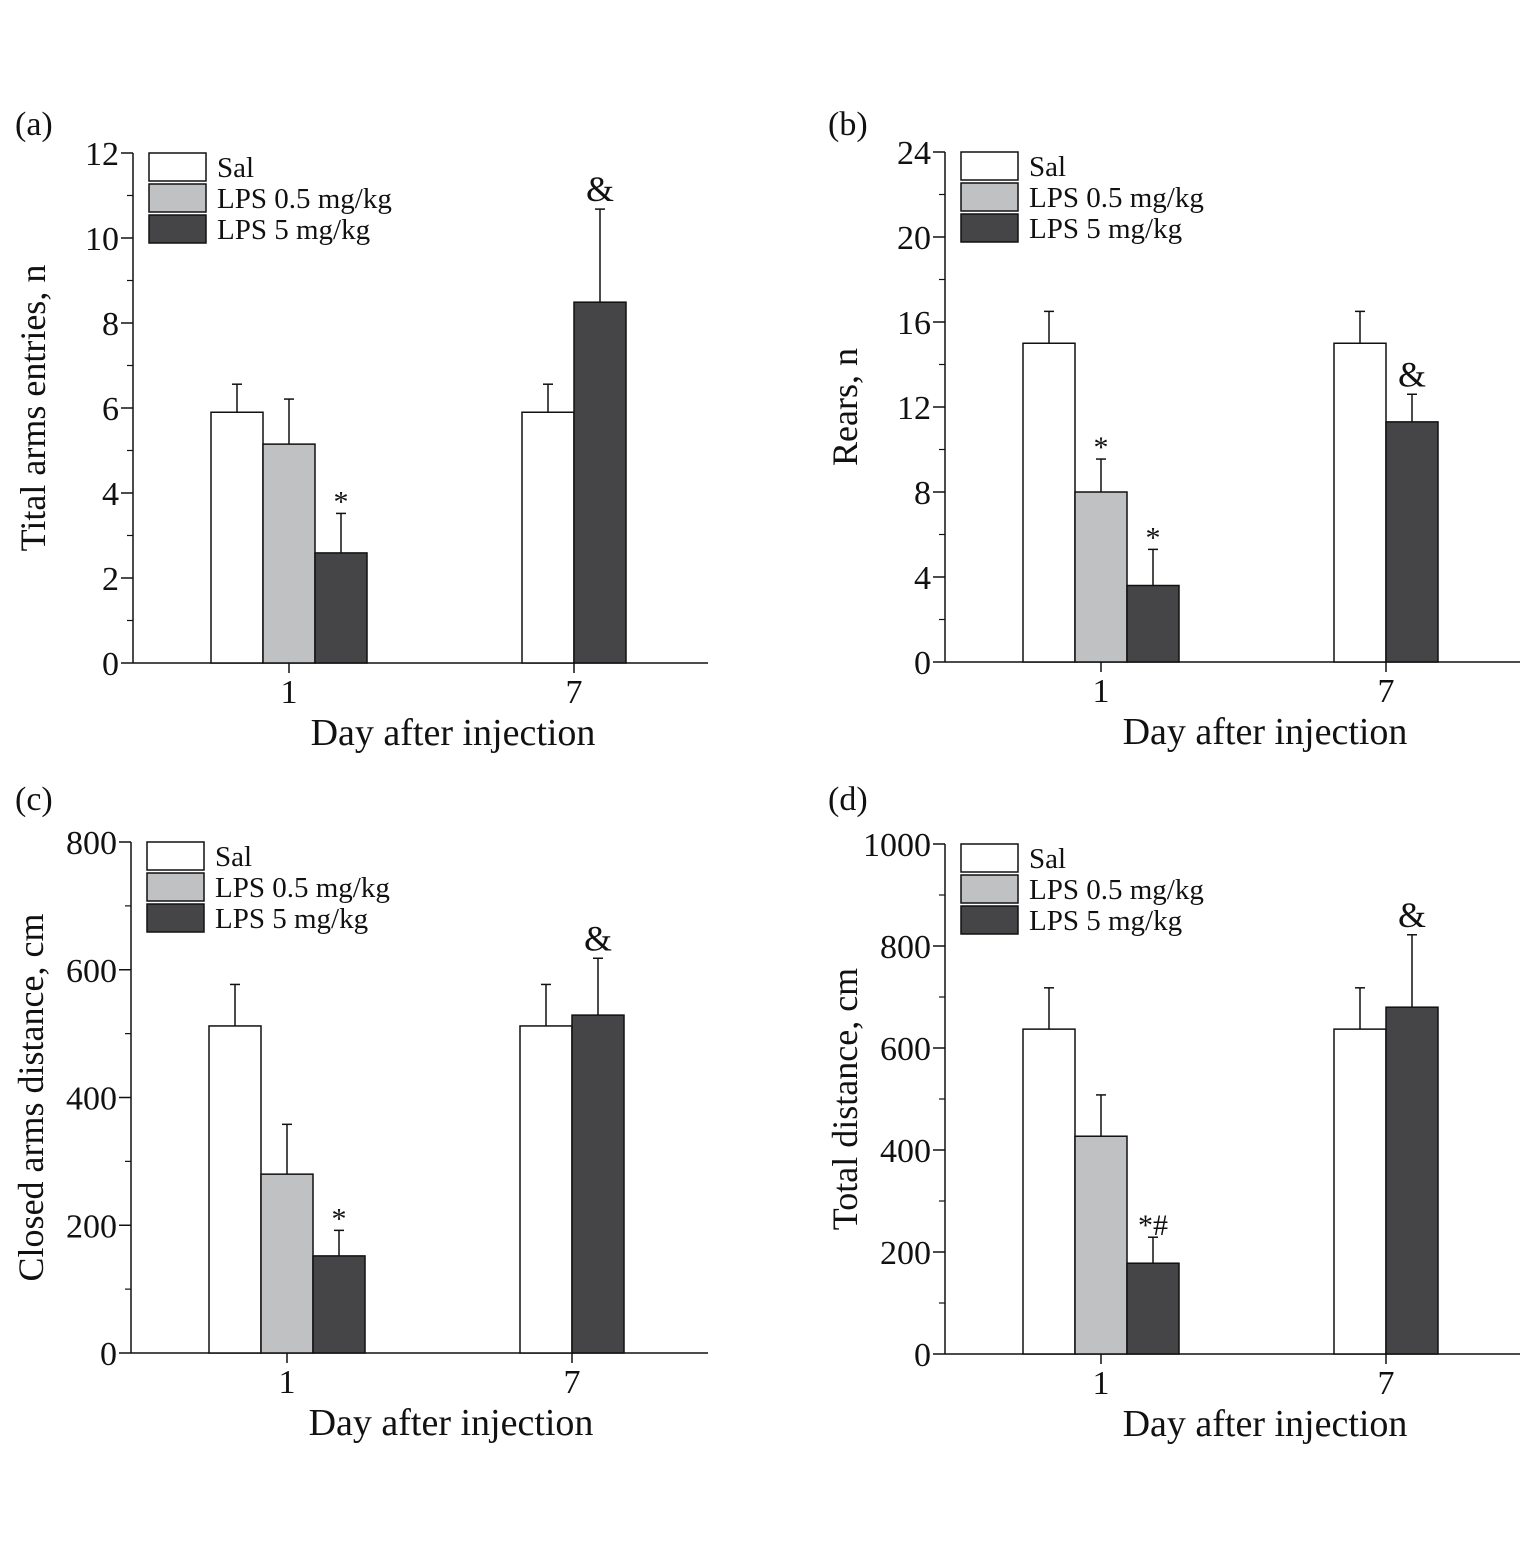 The width and height of the screenshot is (1535, 1550). Describe the element at coordinates (914, 153) in the screenshot. I see `y-tick-label: 24` at that location.